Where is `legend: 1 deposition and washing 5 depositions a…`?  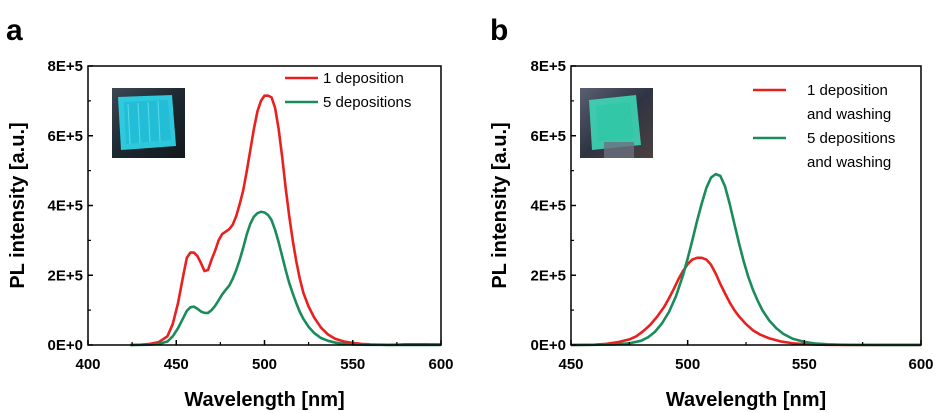 legend: 1 deposition and washing 5 depositions a… is located at coordinates (824, 126).